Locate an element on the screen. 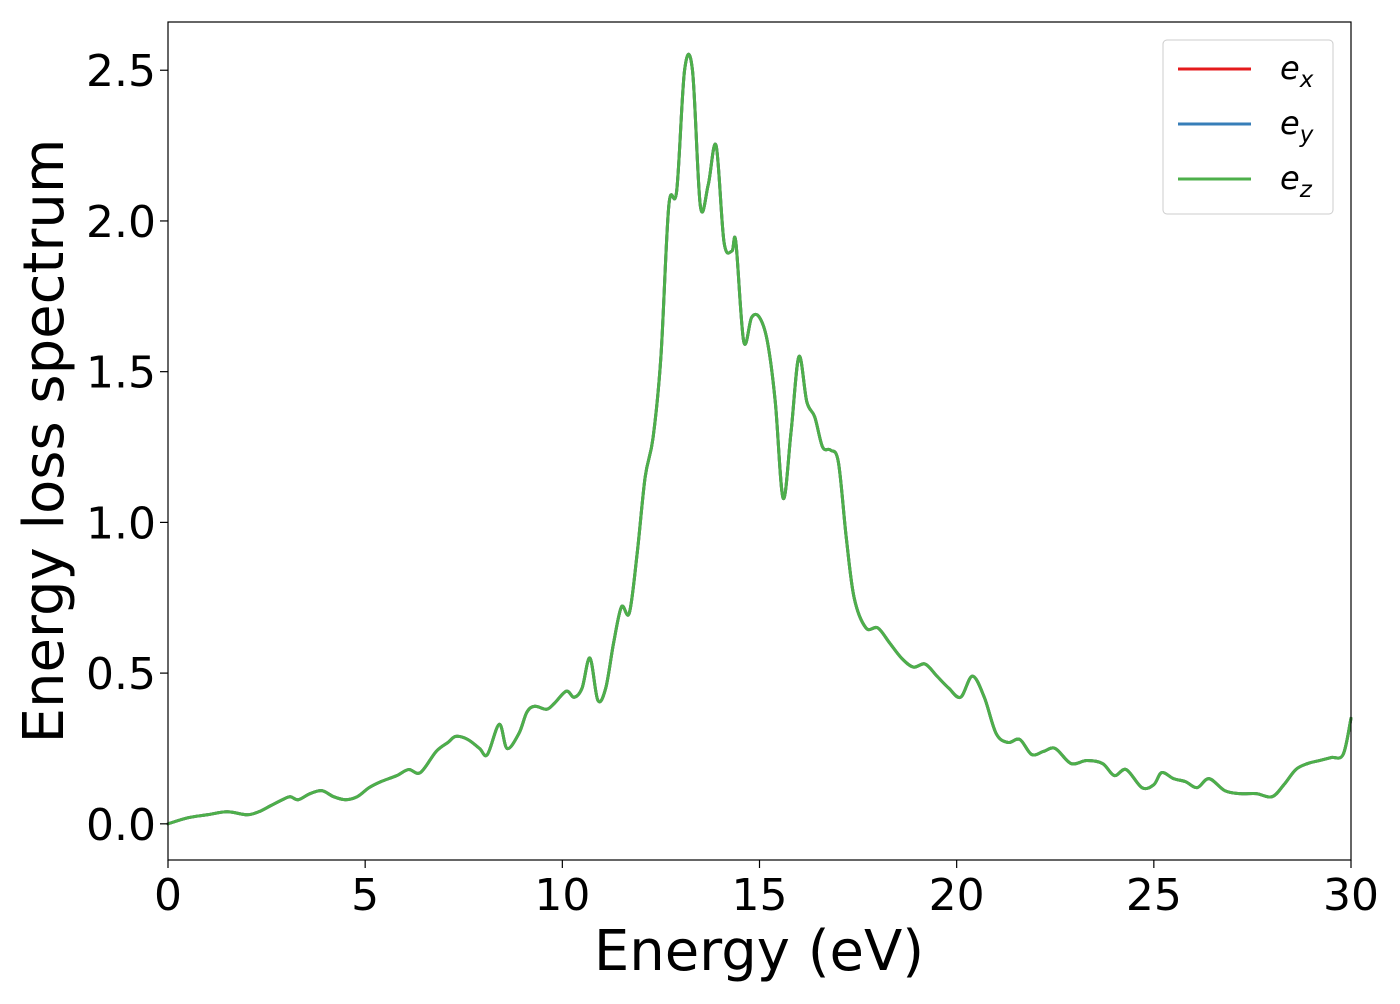 Image resolution: width=1400 pixels, height=1004 pixels. x-tick-label: 10 is located at coordinates (562, 895).